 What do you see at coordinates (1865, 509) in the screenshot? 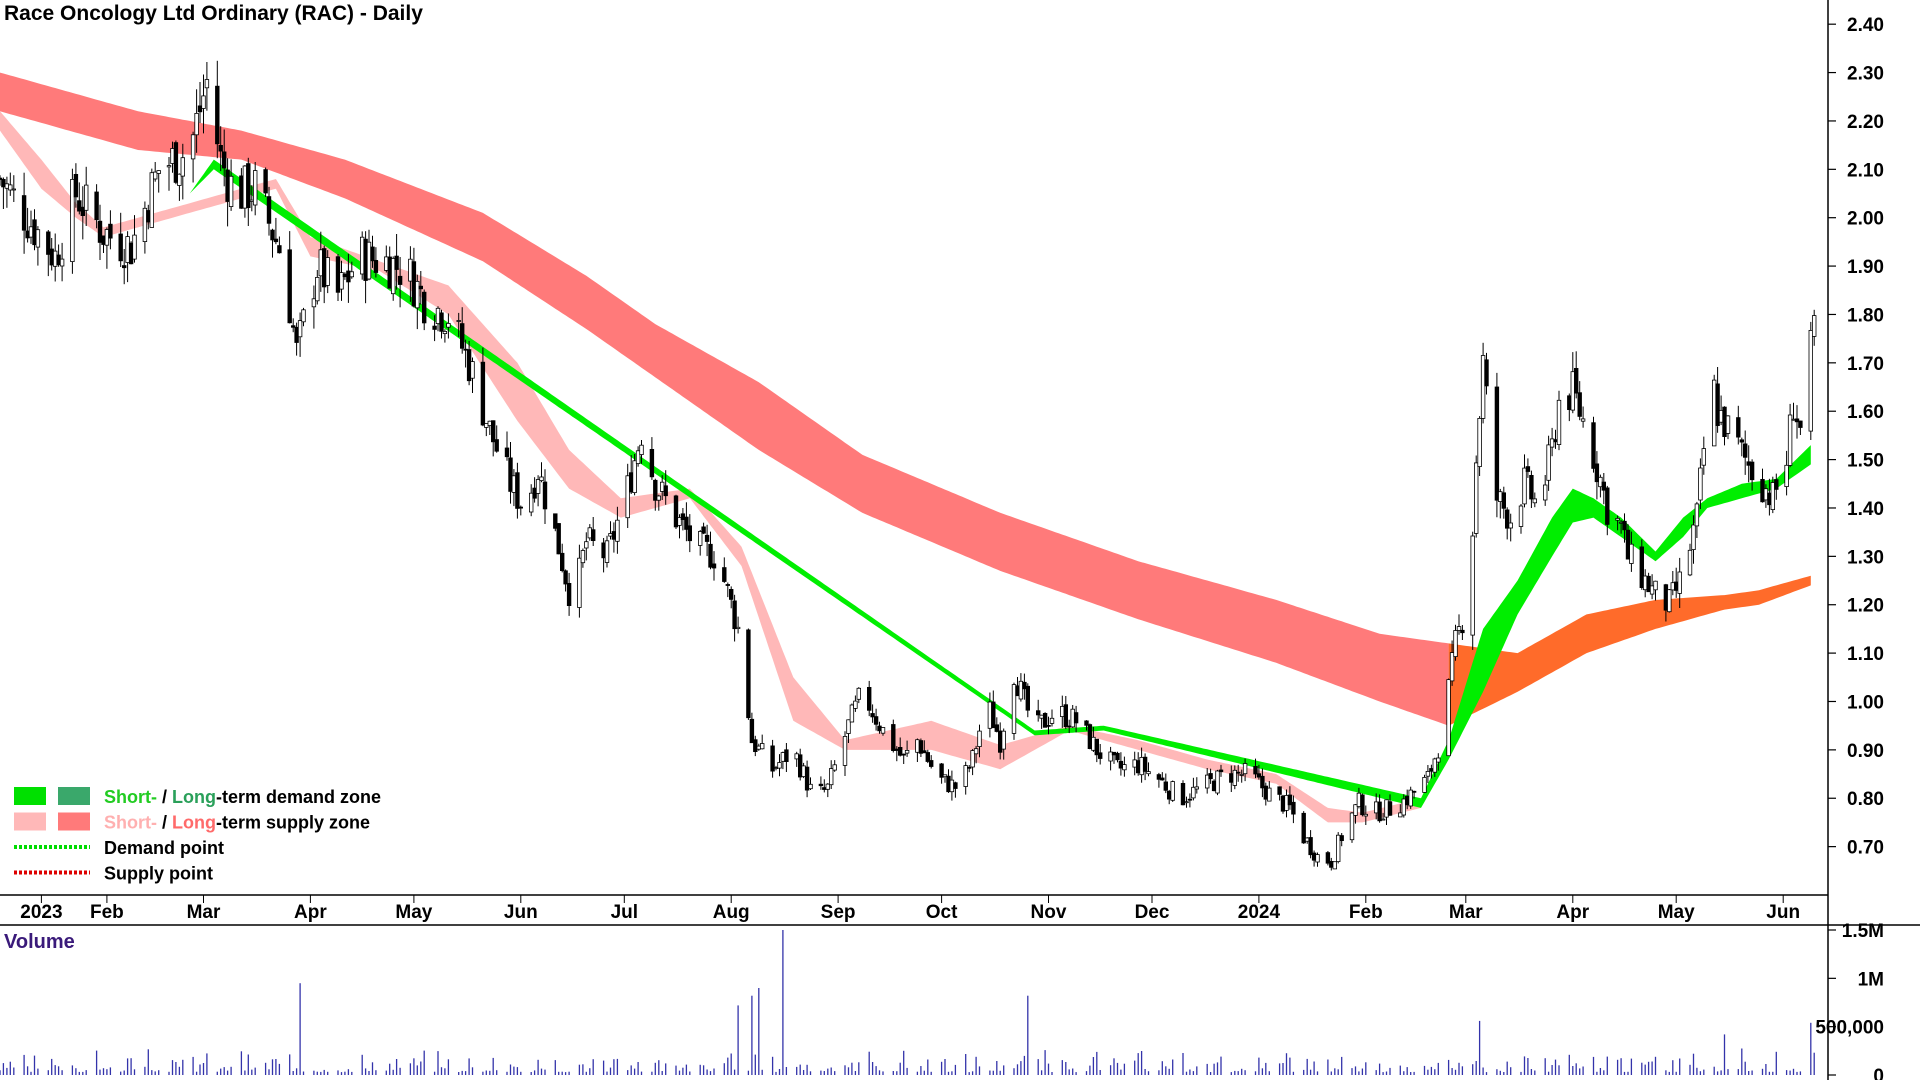
I see `y-tick-label: 1.40` at bounding box center [1865, 509].